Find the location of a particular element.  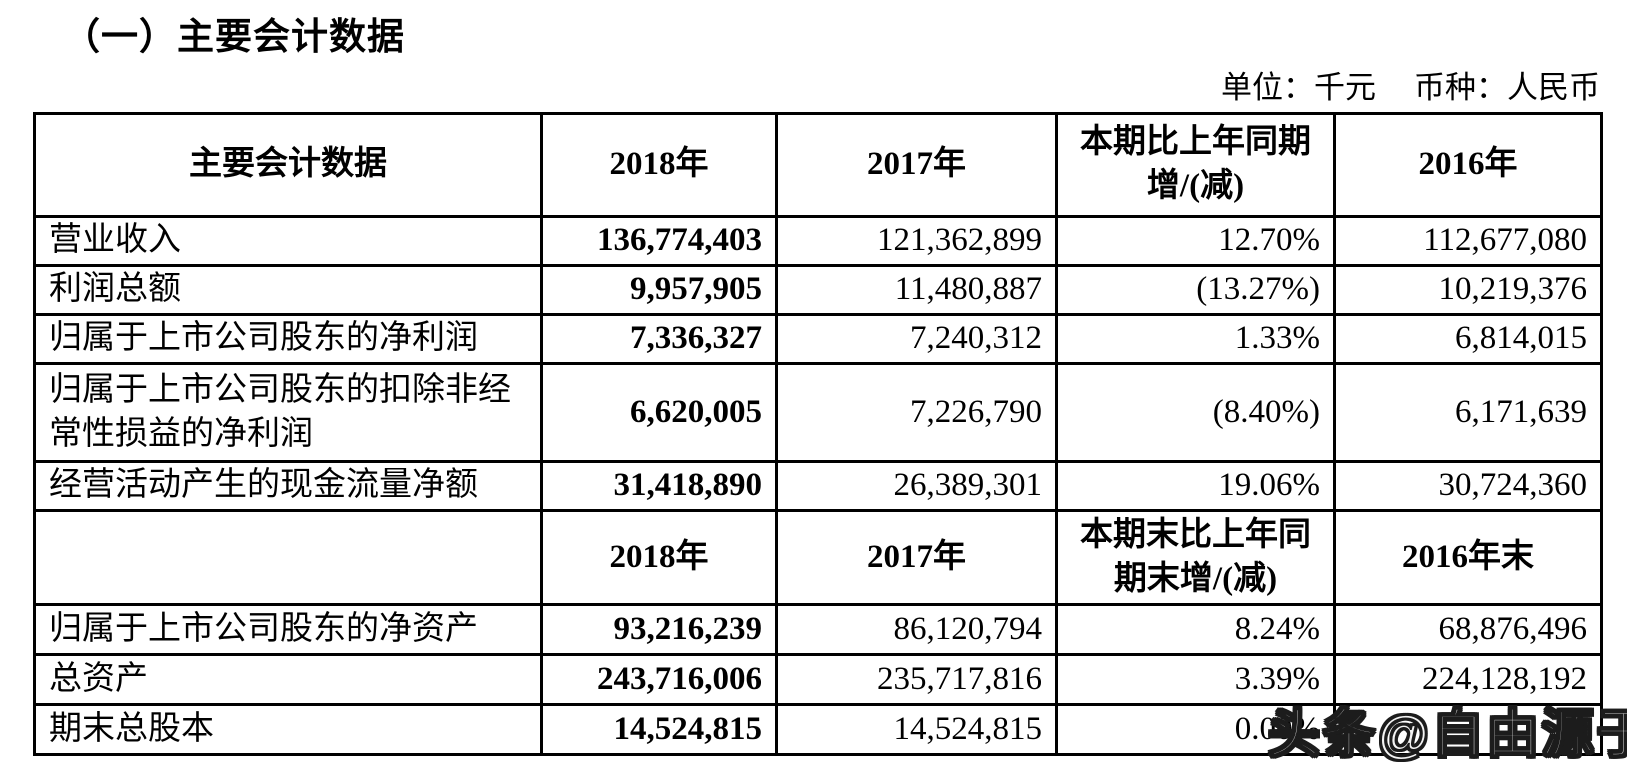

value-change: 12.70% is located at coordinates (1195, 241).